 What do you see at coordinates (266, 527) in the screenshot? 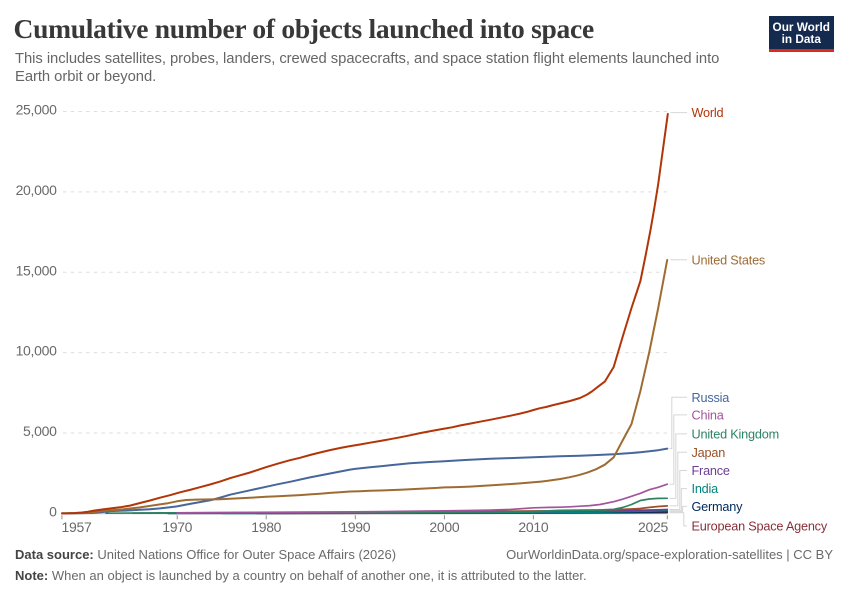
I see `svg-text: 1980` at bounding box center [266, 527].